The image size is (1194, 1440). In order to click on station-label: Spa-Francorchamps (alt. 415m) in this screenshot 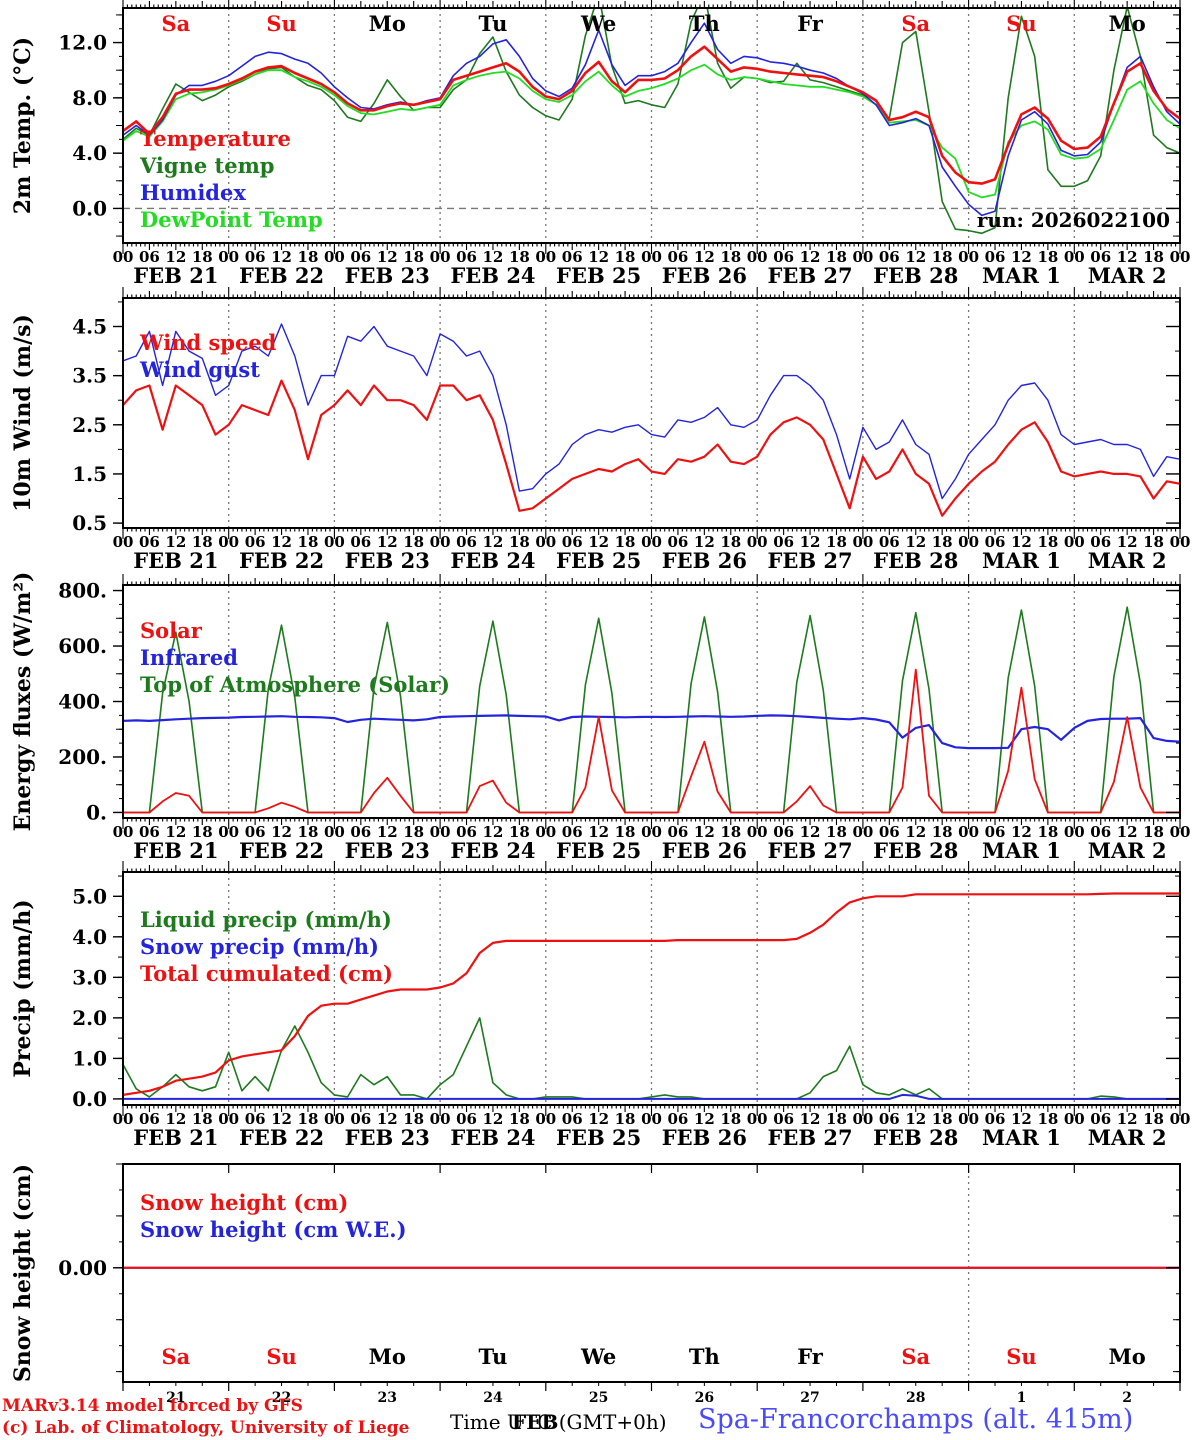, I will do `click(916, 1419)`.